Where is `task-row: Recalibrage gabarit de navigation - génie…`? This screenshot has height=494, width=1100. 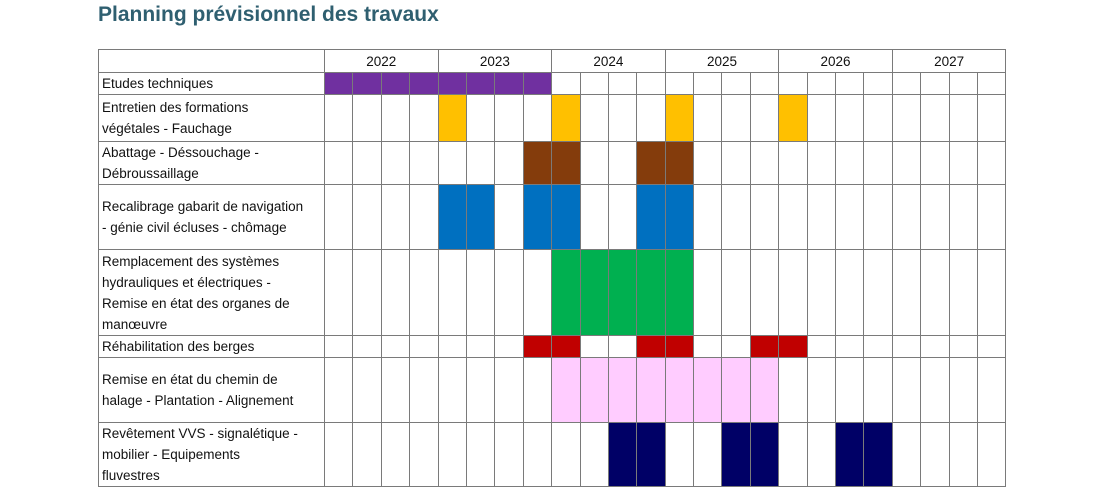
task-row: Recalibrage gabarit de navigation - génie… is located at coordinates (552, 217).